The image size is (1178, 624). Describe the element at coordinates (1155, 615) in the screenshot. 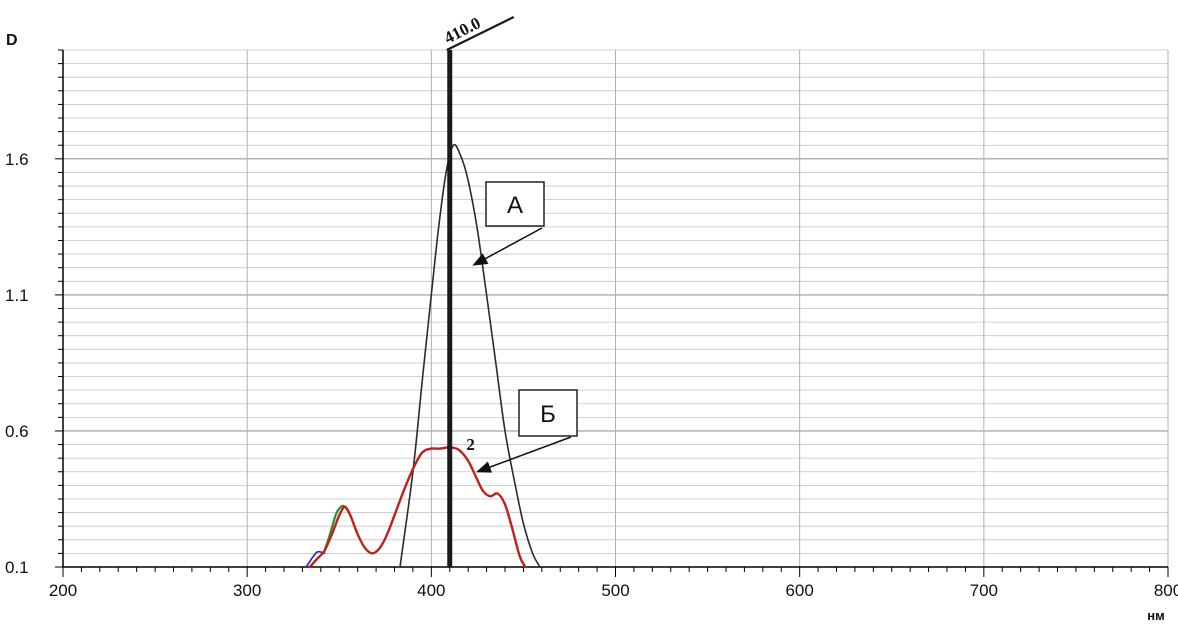

I see `x-unit-label: нм` at that location.